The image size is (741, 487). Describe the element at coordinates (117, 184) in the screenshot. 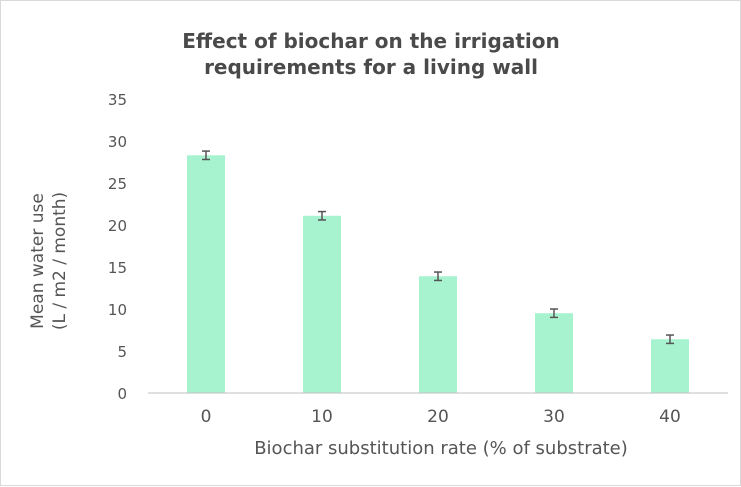

I see `y-tick-label: 25` at that location.